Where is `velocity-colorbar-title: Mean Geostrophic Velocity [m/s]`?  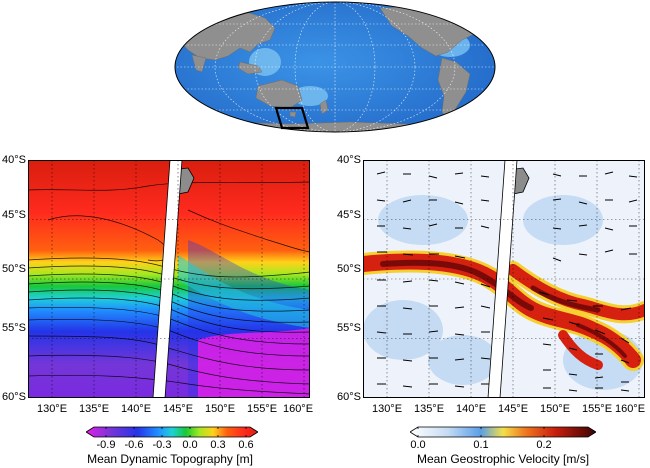
velocity-colorbar-title: Mean Geostrophic Velocity [m/s] is located at coordinates (503, 459).